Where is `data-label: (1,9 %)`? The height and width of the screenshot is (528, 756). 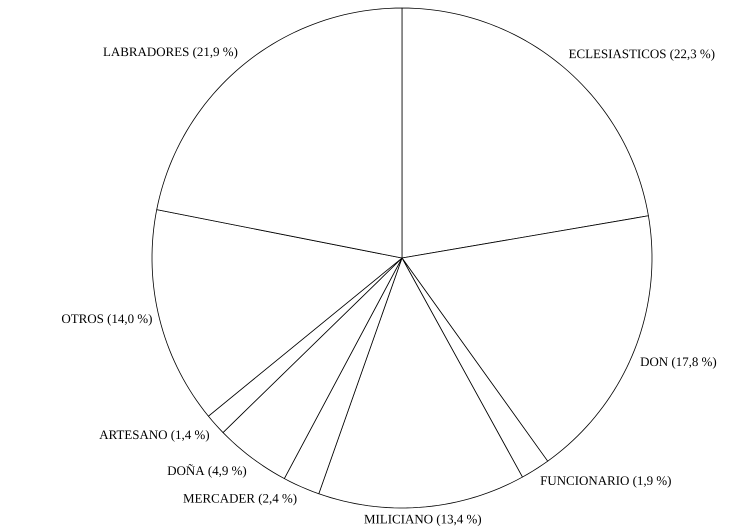 data-label: (1,9 %) is located at coordinates (652, 482).